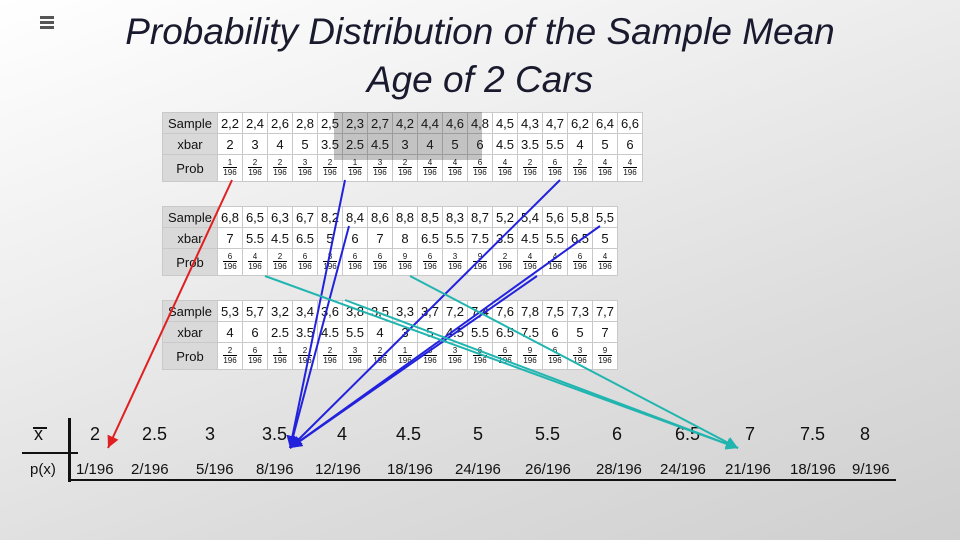 The height and width of the screenshot is (540, 960). What do you see at coordinates (50, 453) in the screenshot?
I see `distribution-divider-left` at bounding box center [50, 453].